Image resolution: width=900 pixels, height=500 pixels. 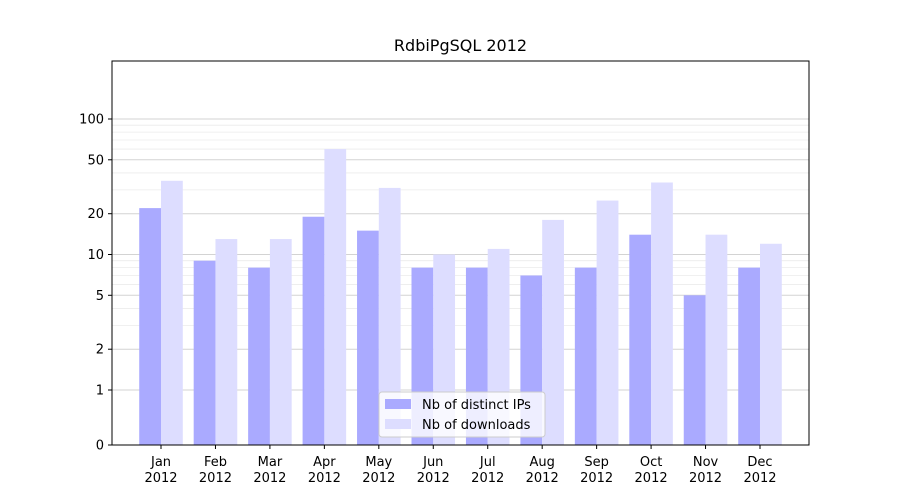 What do you see at coordinates (460, 45) in the screenshot?
I see `chart-title: RdbiPgSQL 2012` at bounding box center [460, 45].